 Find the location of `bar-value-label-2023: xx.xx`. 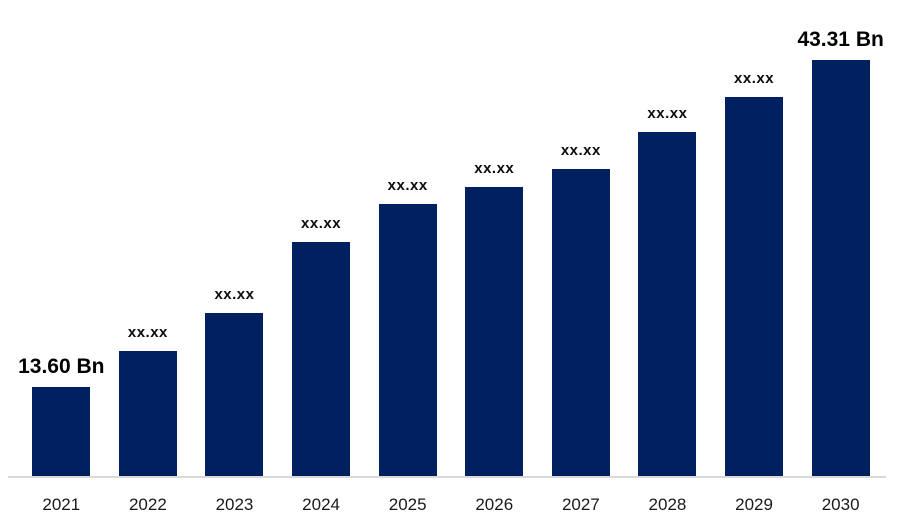

bar-value-label-2023: xx.xx is located at coordinates (234, 294).